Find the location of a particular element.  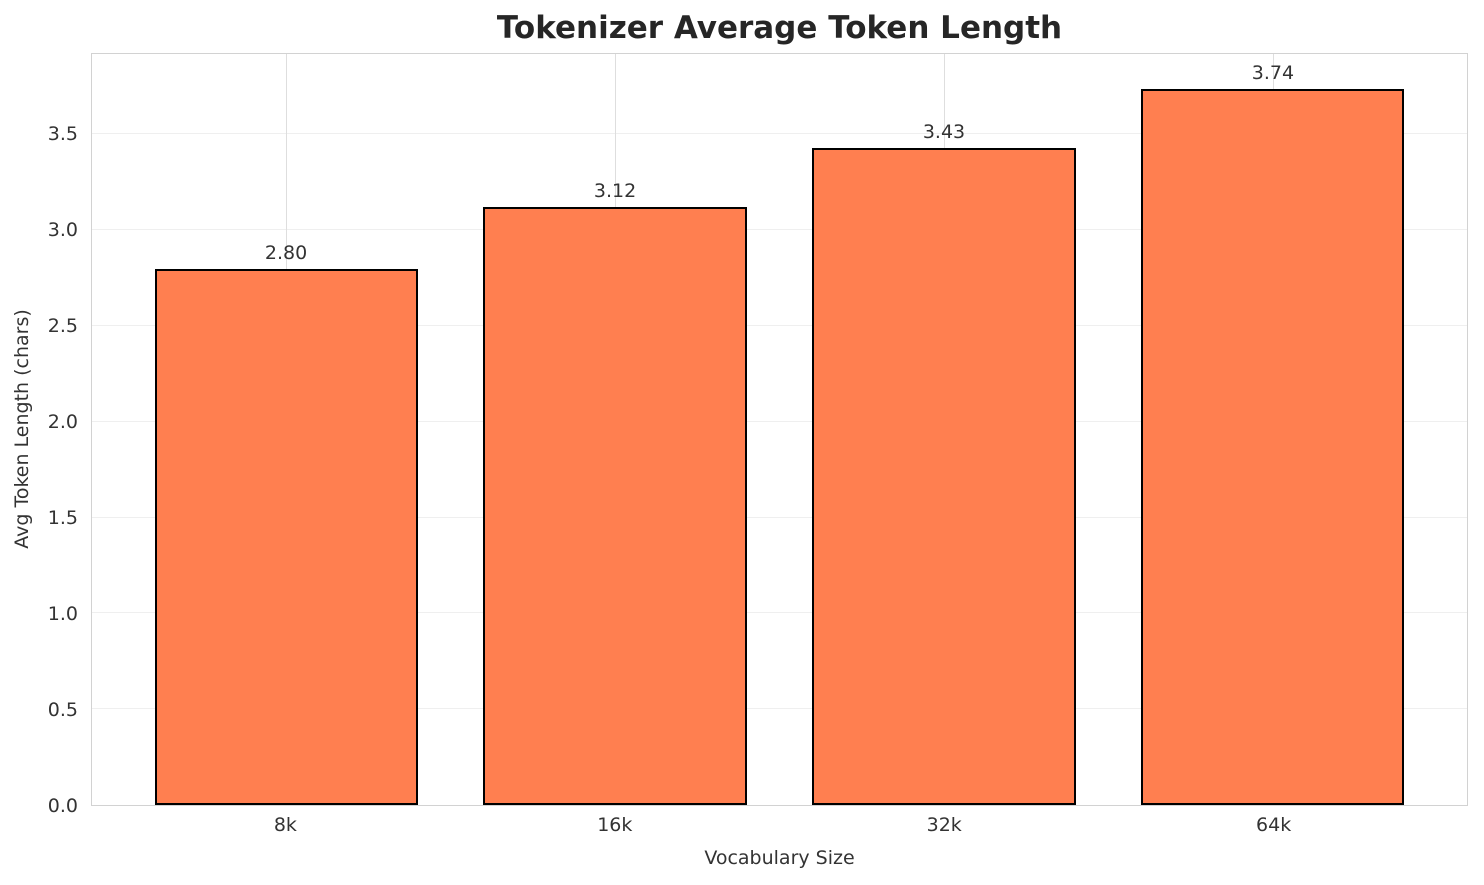

chart-title: Tokenizer Average Token Length is located at coordinates (779, 28).